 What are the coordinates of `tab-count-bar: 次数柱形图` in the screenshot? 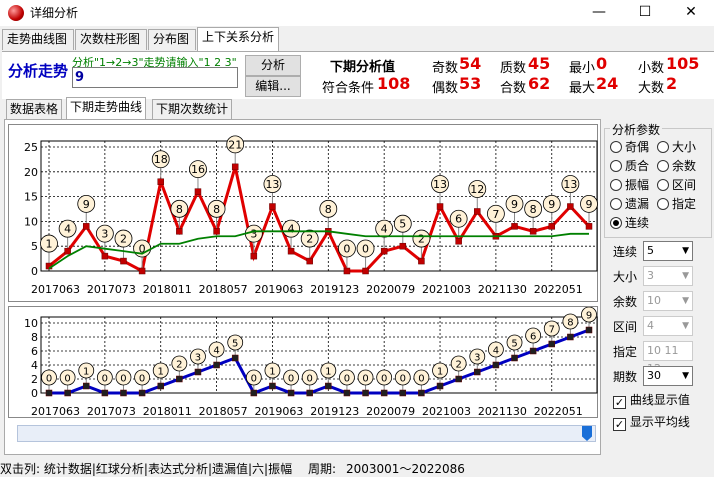 It's located at (111, 39).